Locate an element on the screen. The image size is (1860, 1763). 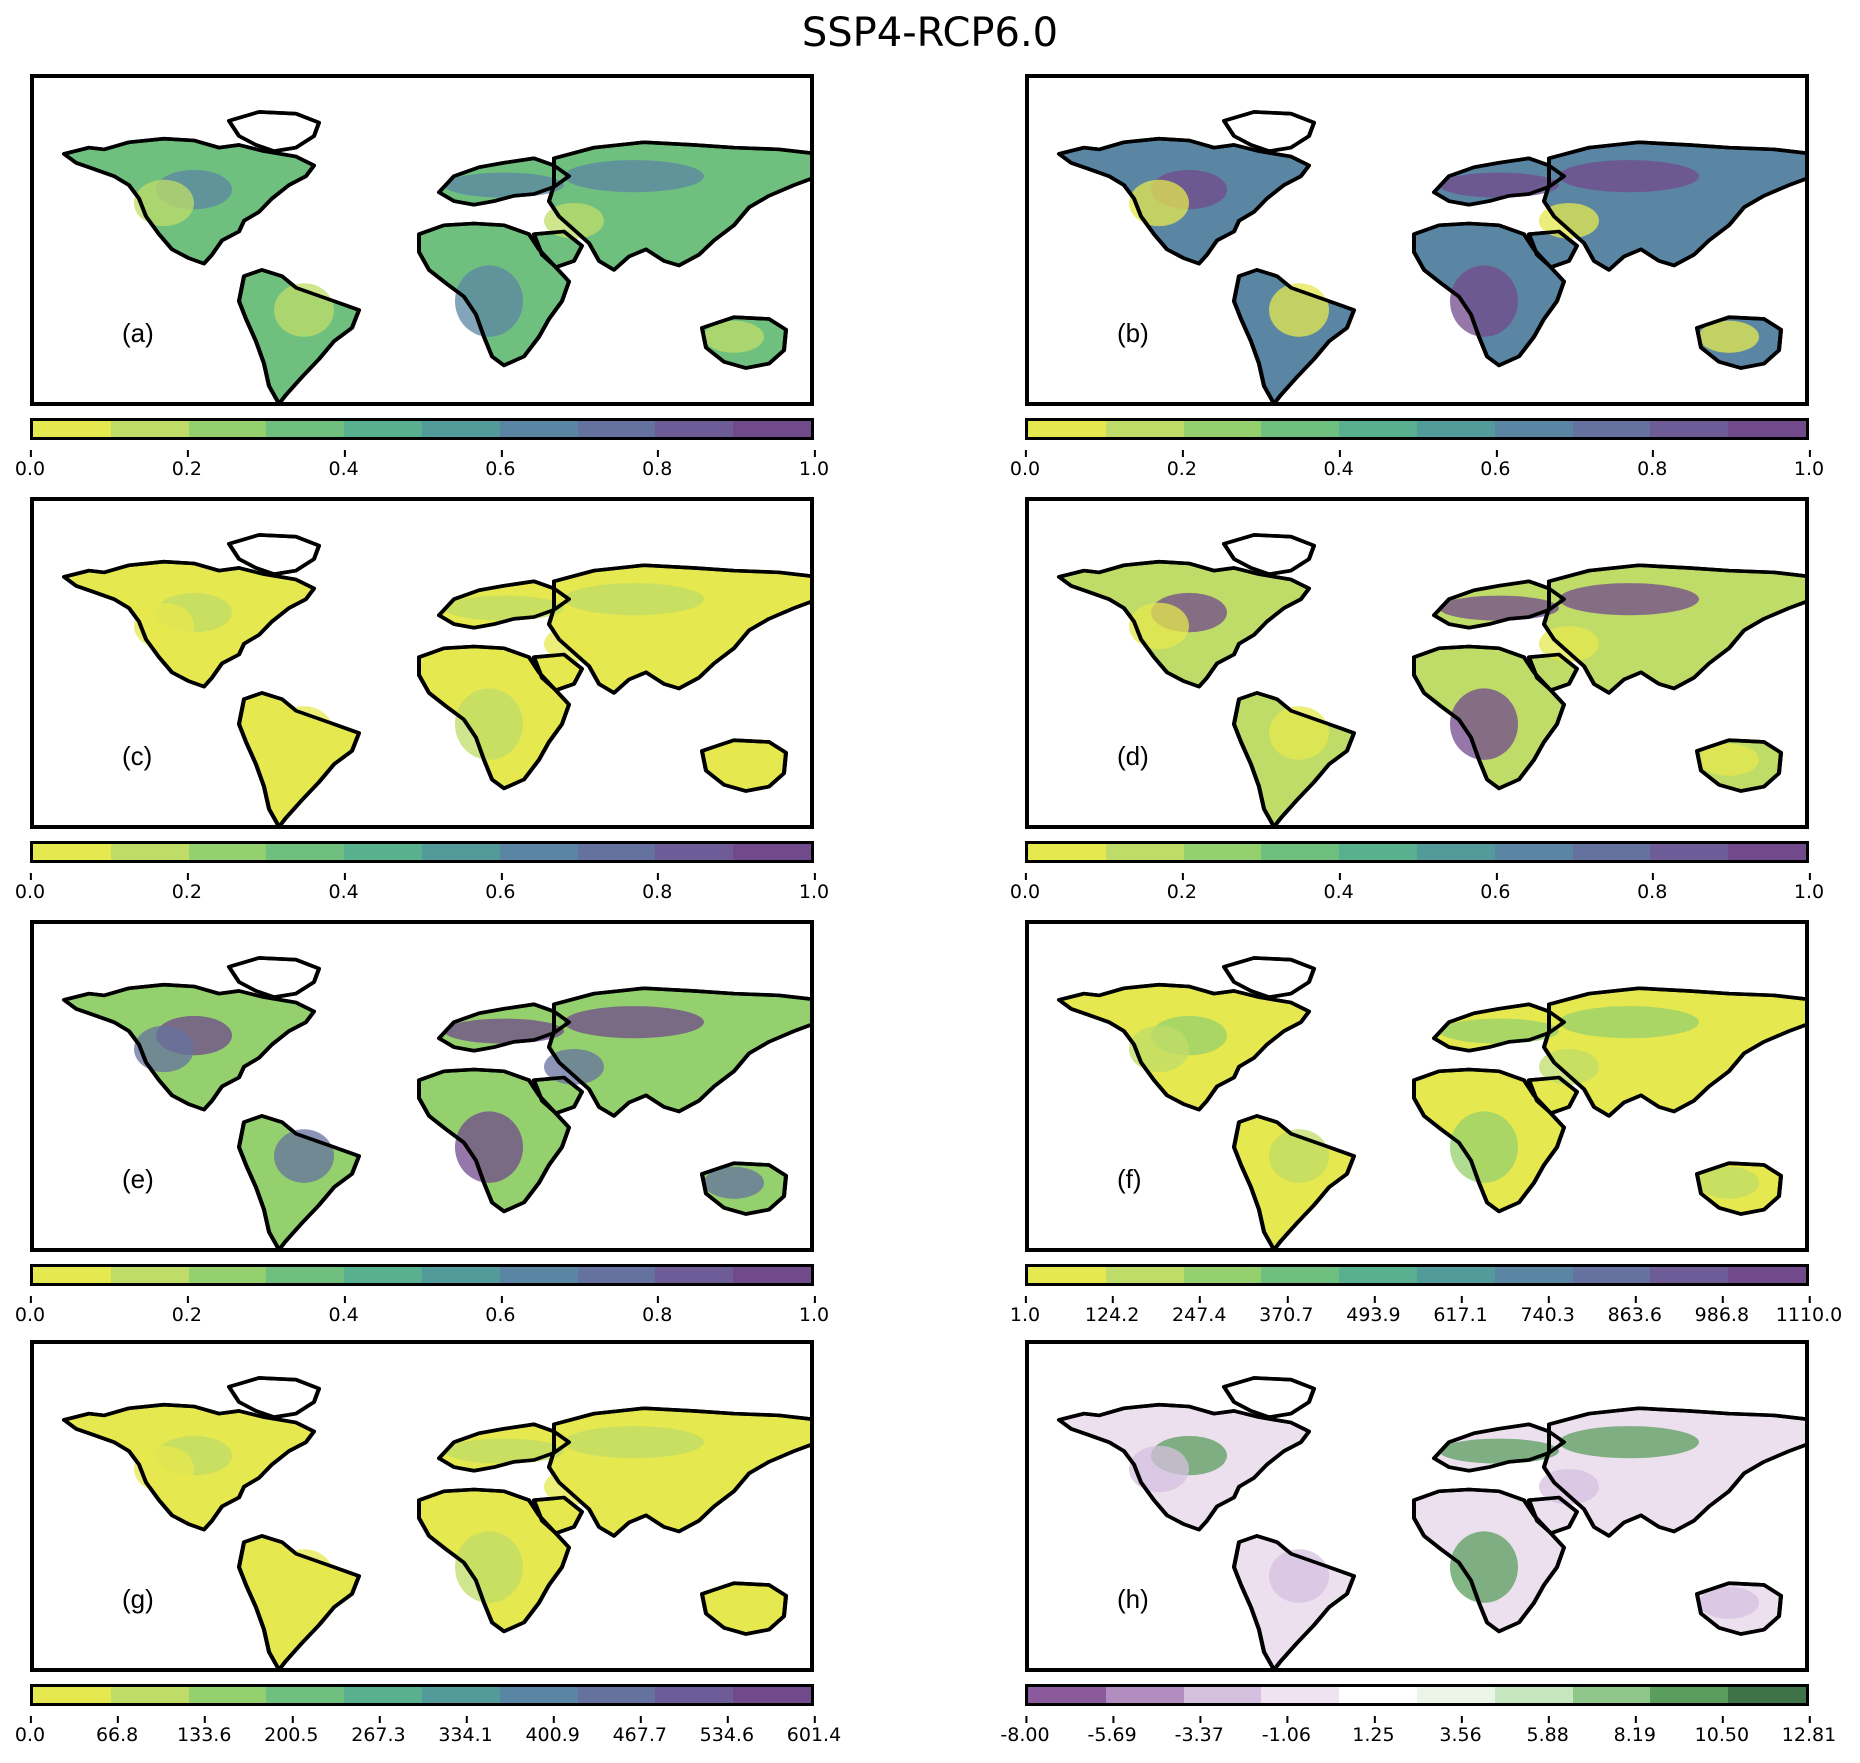
colorbar-a is located at coordinates (422, 429).